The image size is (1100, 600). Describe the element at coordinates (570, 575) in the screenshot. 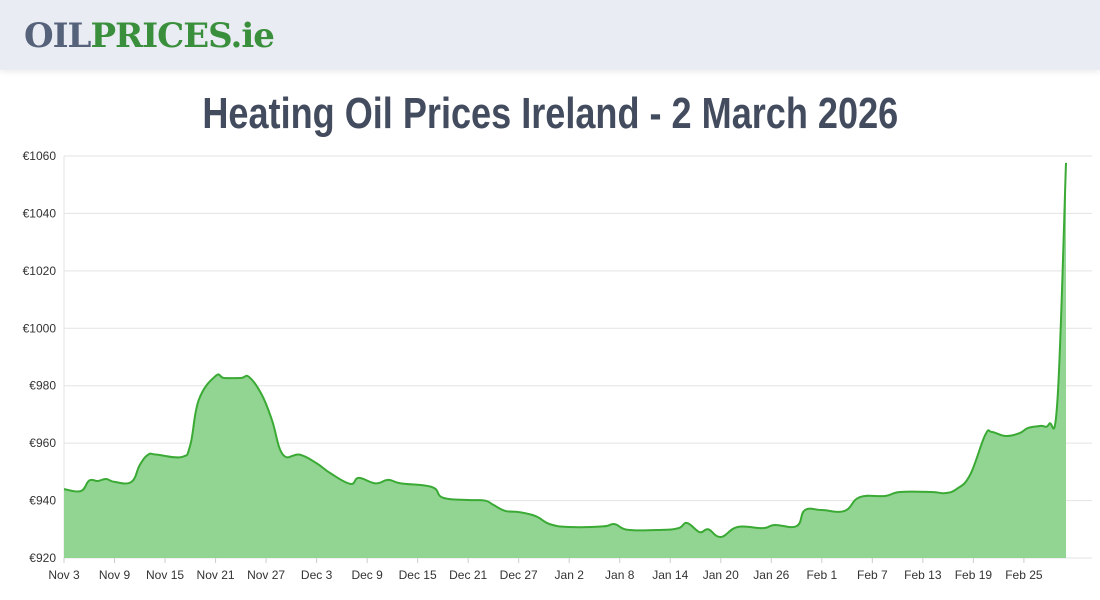

I see `x-tick-label: Jan 2` at that location.